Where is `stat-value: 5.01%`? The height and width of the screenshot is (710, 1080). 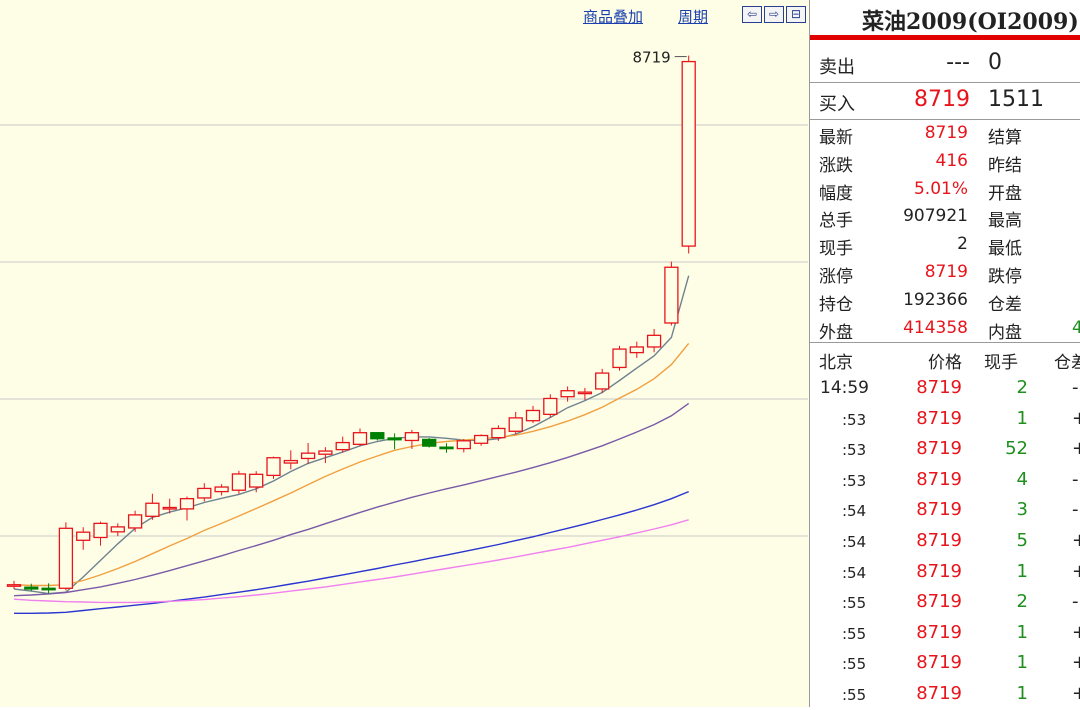 stat-value: 5.01% is located at coordinates (940, 188).